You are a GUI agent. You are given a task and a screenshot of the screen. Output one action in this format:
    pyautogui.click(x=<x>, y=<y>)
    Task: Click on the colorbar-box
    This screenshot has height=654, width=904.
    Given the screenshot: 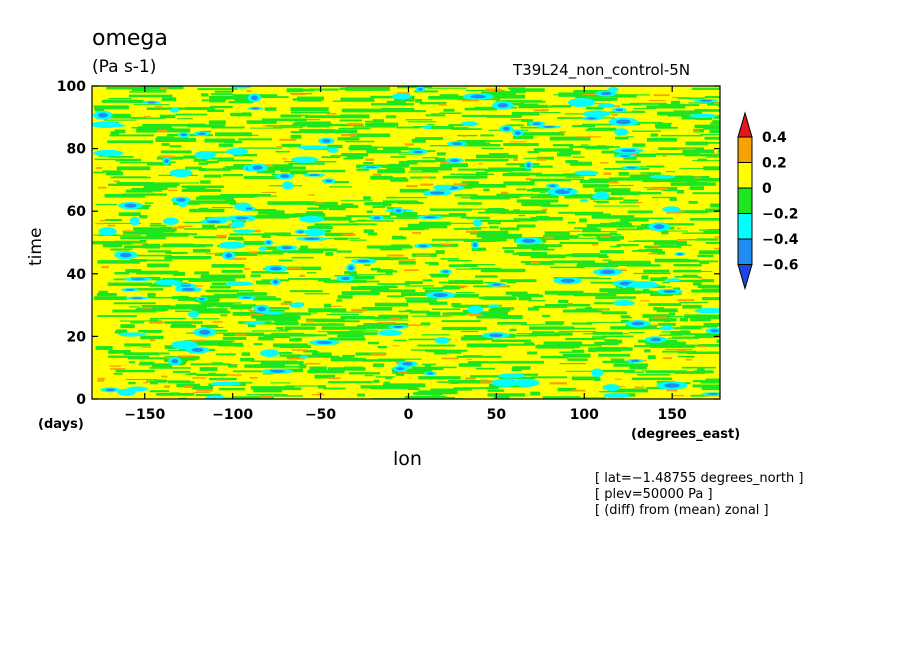 What is the action you would take?
    pyautogui.click(x=745, y=200)
    